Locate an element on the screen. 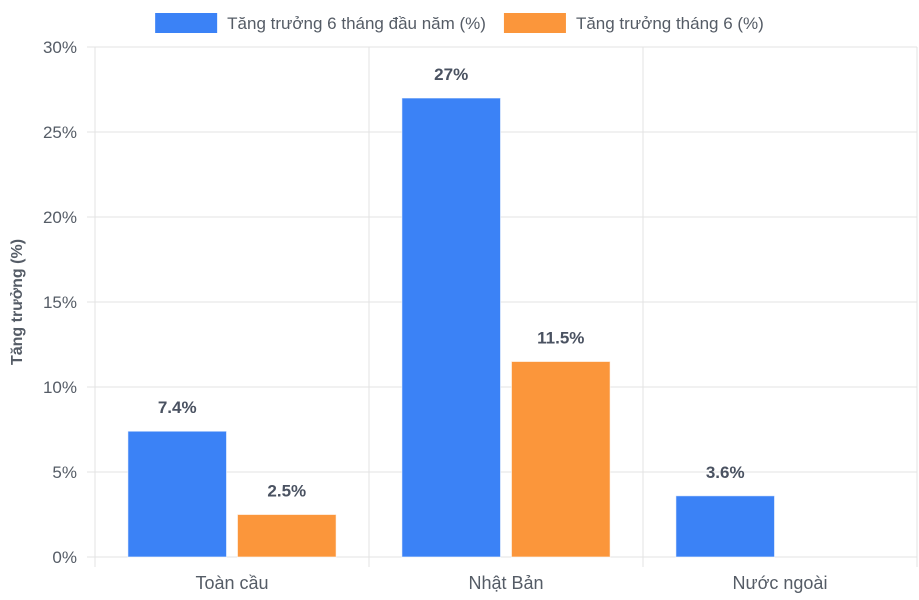  bar-value-label: 27% is located at coordinates (451, 74).